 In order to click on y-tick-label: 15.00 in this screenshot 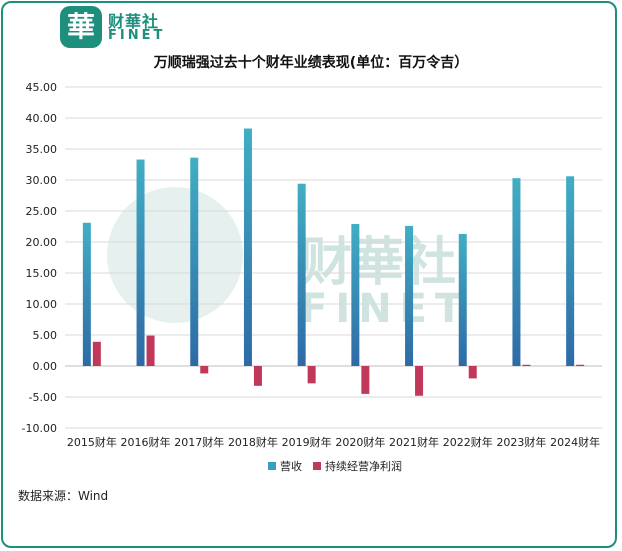, I will do `click(42, 273)`.